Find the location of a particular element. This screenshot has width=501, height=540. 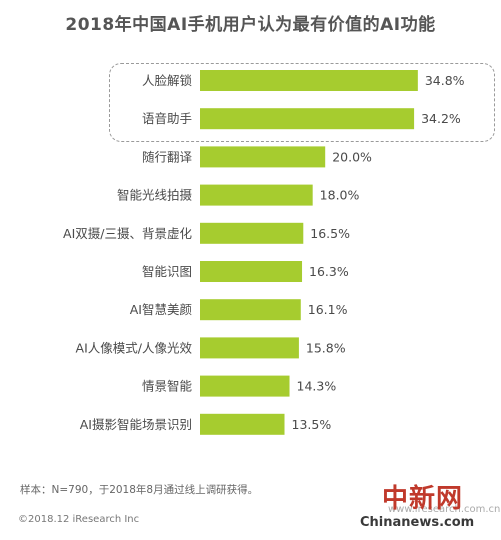

value-label: 15.8% is located at coordinates (326, 347).